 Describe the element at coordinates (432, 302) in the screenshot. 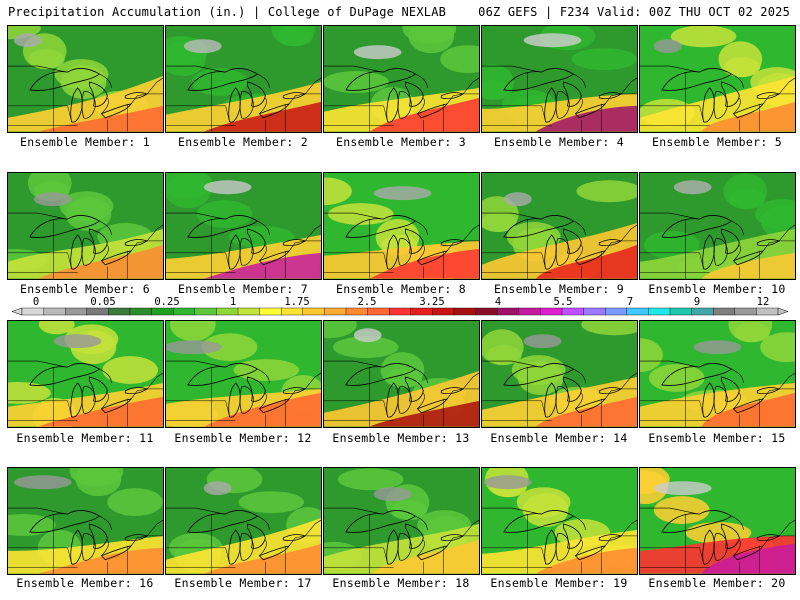

I see `colorbar-tick-label: 3.25` at that location.